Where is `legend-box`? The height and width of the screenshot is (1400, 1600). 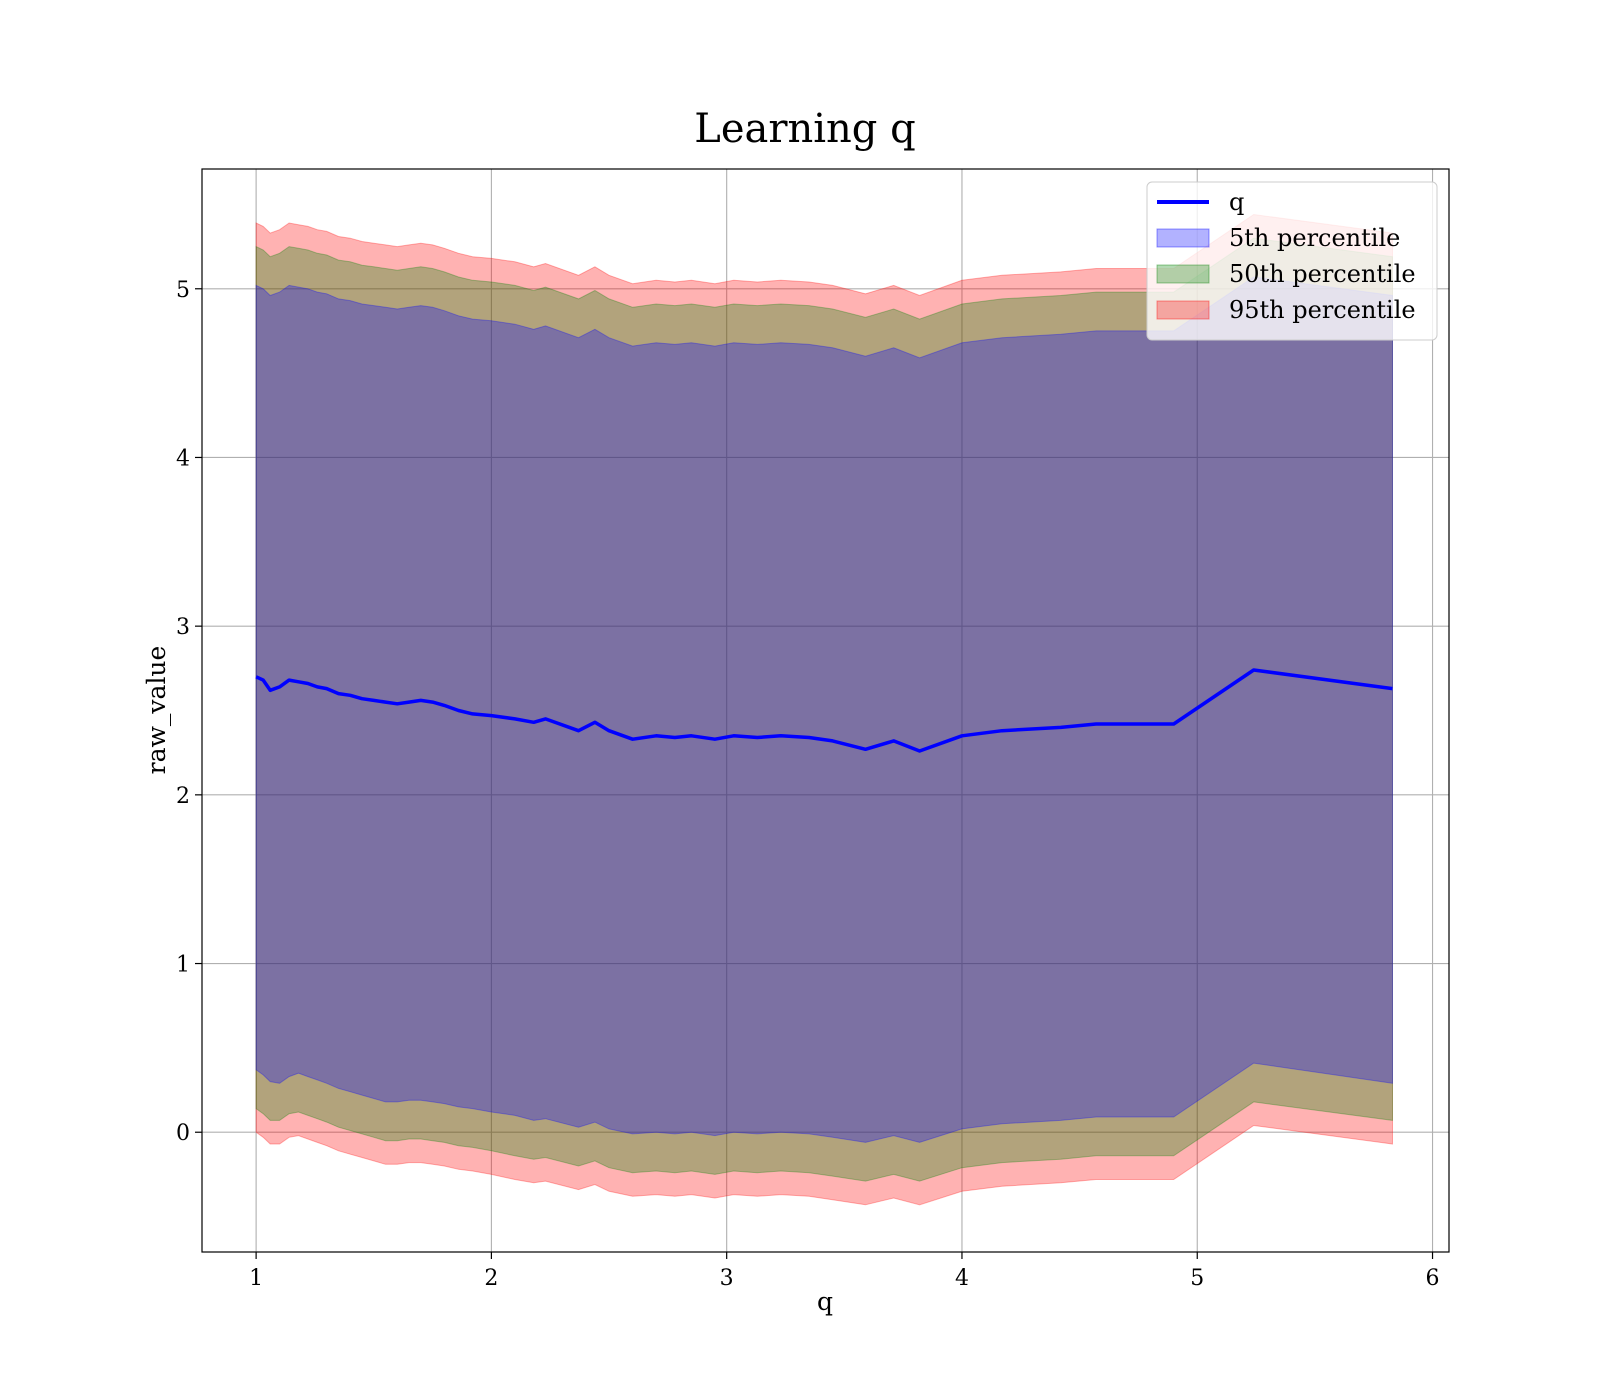
legend-box is located at coordinates (1292, 261).